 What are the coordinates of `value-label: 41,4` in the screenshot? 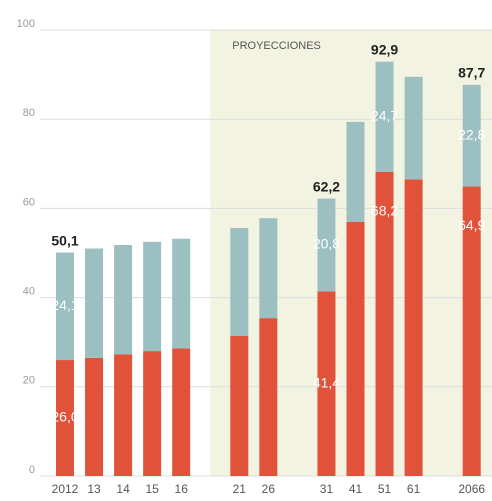 It's located at (326, 382).